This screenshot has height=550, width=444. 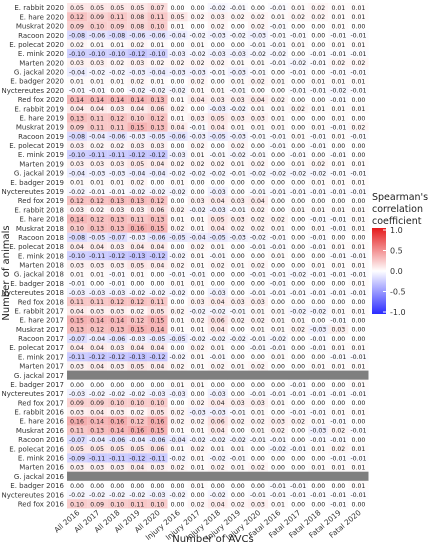 I want to click on cell-value-label: -0.12, so click(x=157, y=357).